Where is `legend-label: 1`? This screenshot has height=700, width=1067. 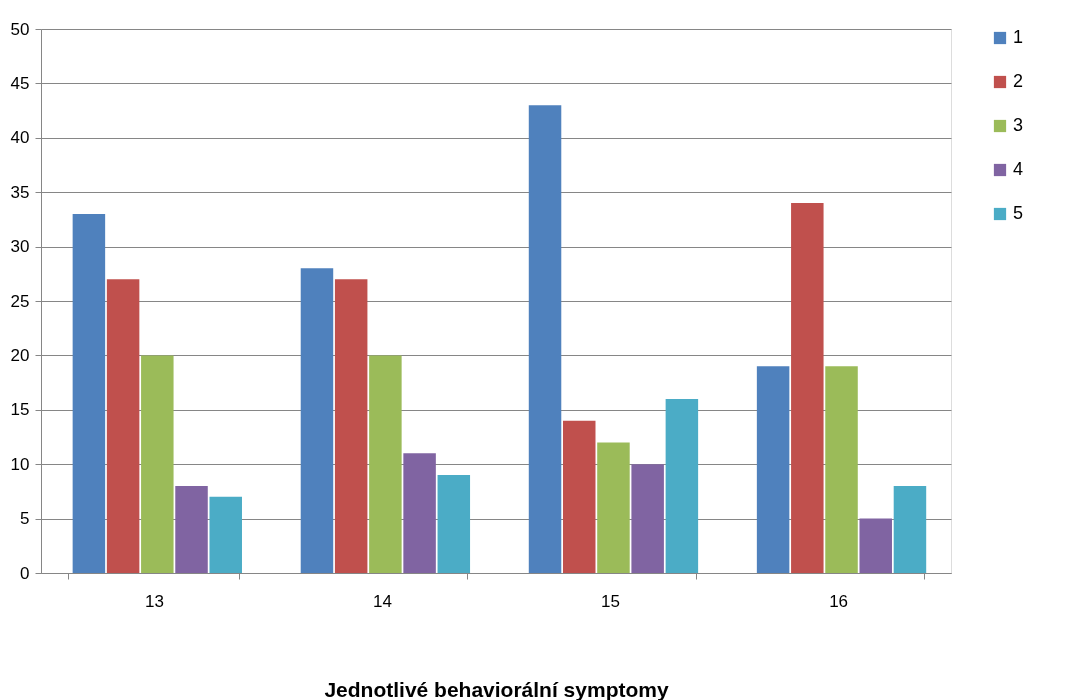 legend-label: 1 is located at coordinates (1018, 37).